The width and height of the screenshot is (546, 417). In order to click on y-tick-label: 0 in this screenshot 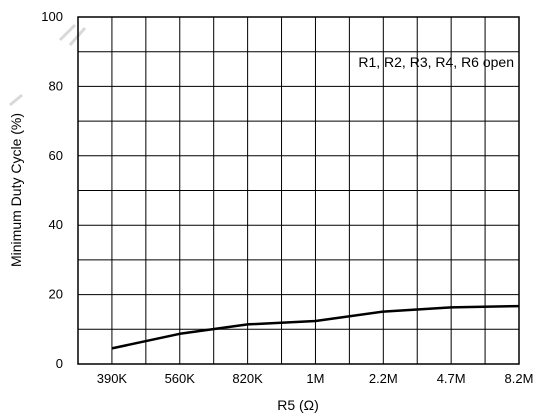, I will do `click(59, 363)`.